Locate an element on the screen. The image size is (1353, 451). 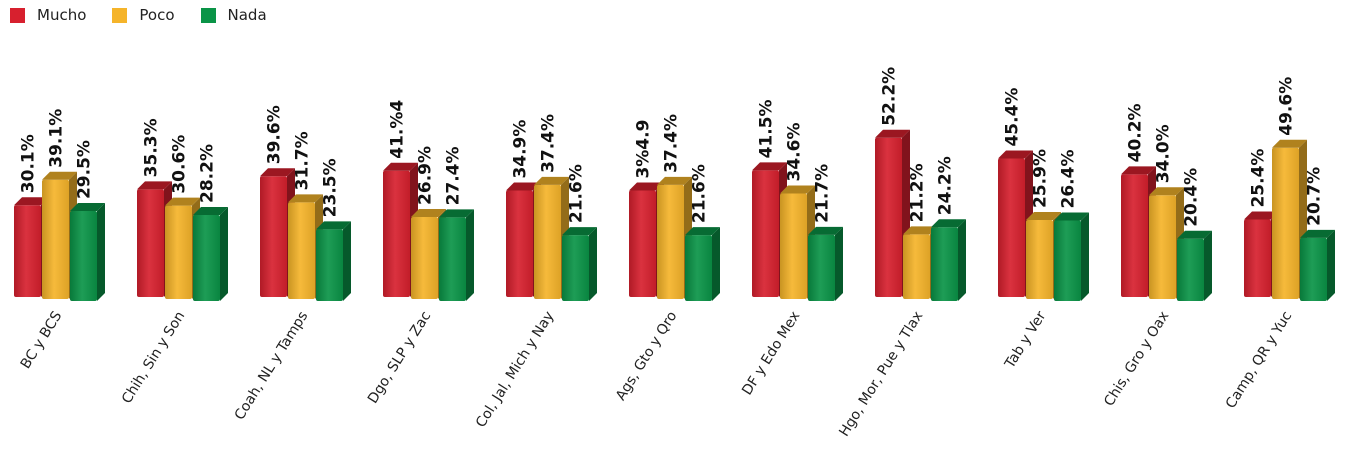
bar-group: 41.%4 26.9% 27.4% Dgo, SLP y Zac is located at coordinates (419, 253).